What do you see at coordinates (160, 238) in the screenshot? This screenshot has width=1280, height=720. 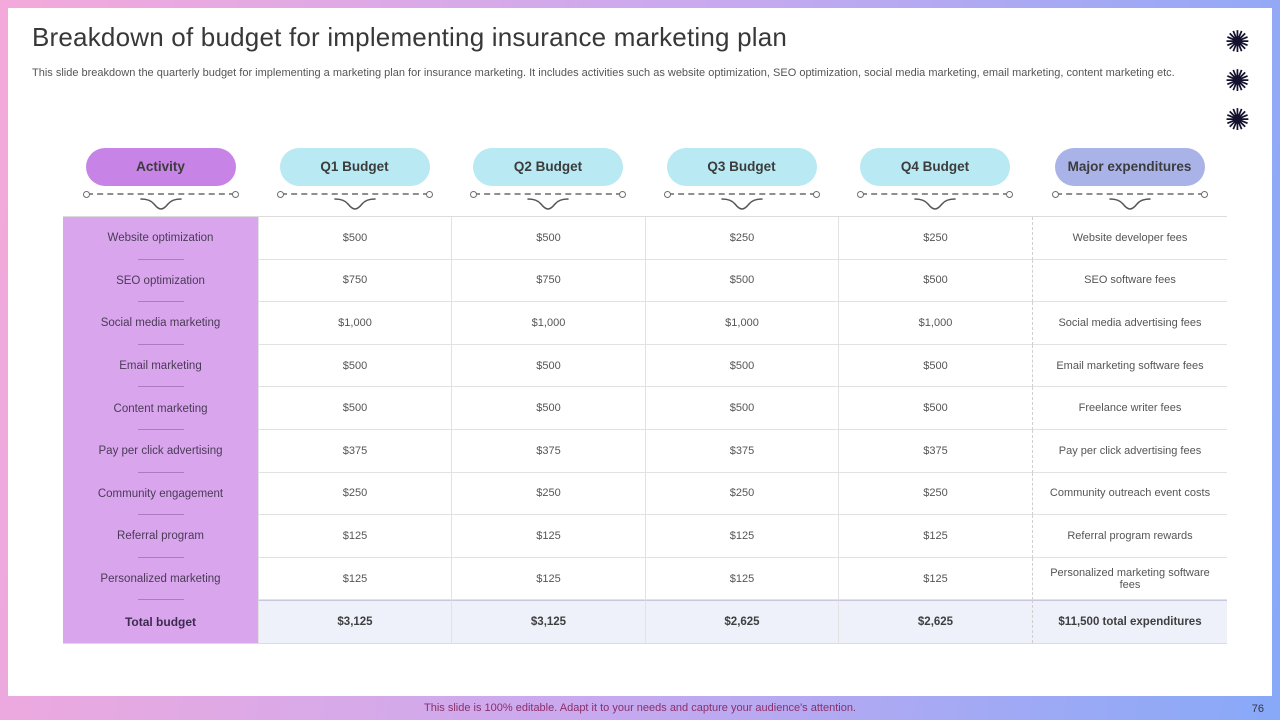 I see `activity-cell: Website optimization` at bounding box center [160, 238].